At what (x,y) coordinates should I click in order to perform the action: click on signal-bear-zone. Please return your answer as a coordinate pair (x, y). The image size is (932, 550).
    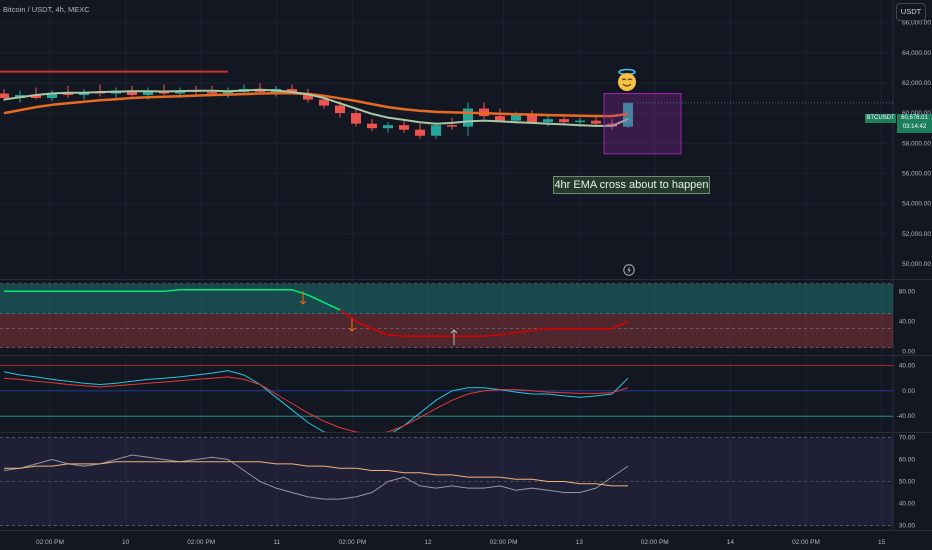
    Looking at the image, I should click on (446, 330).